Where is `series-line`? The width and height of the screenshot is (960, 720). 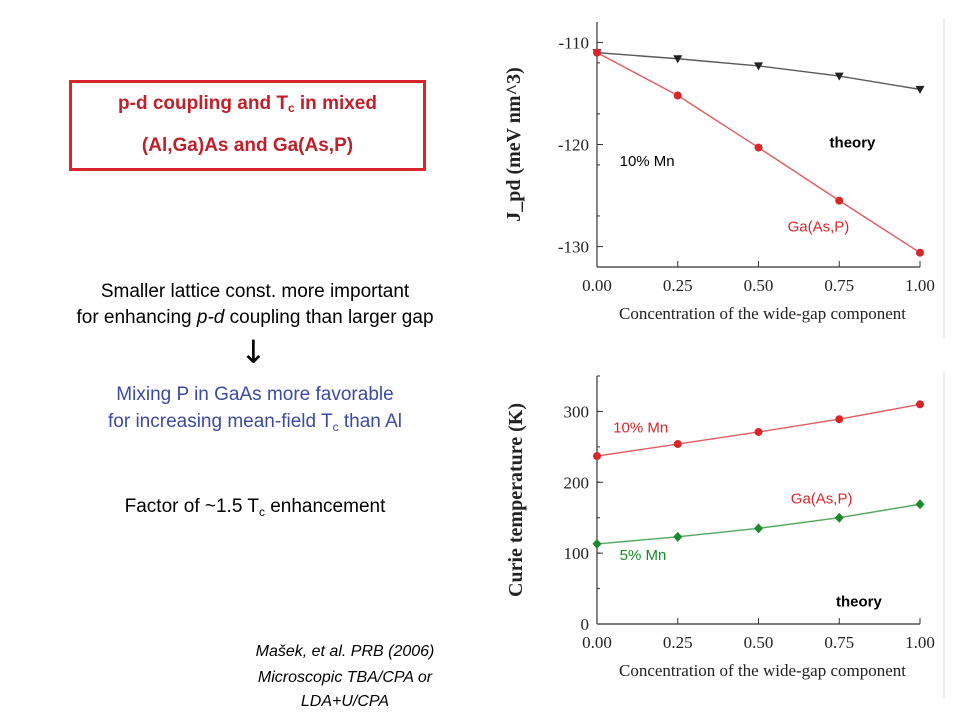 series-line is located at coordinates (758, 71).